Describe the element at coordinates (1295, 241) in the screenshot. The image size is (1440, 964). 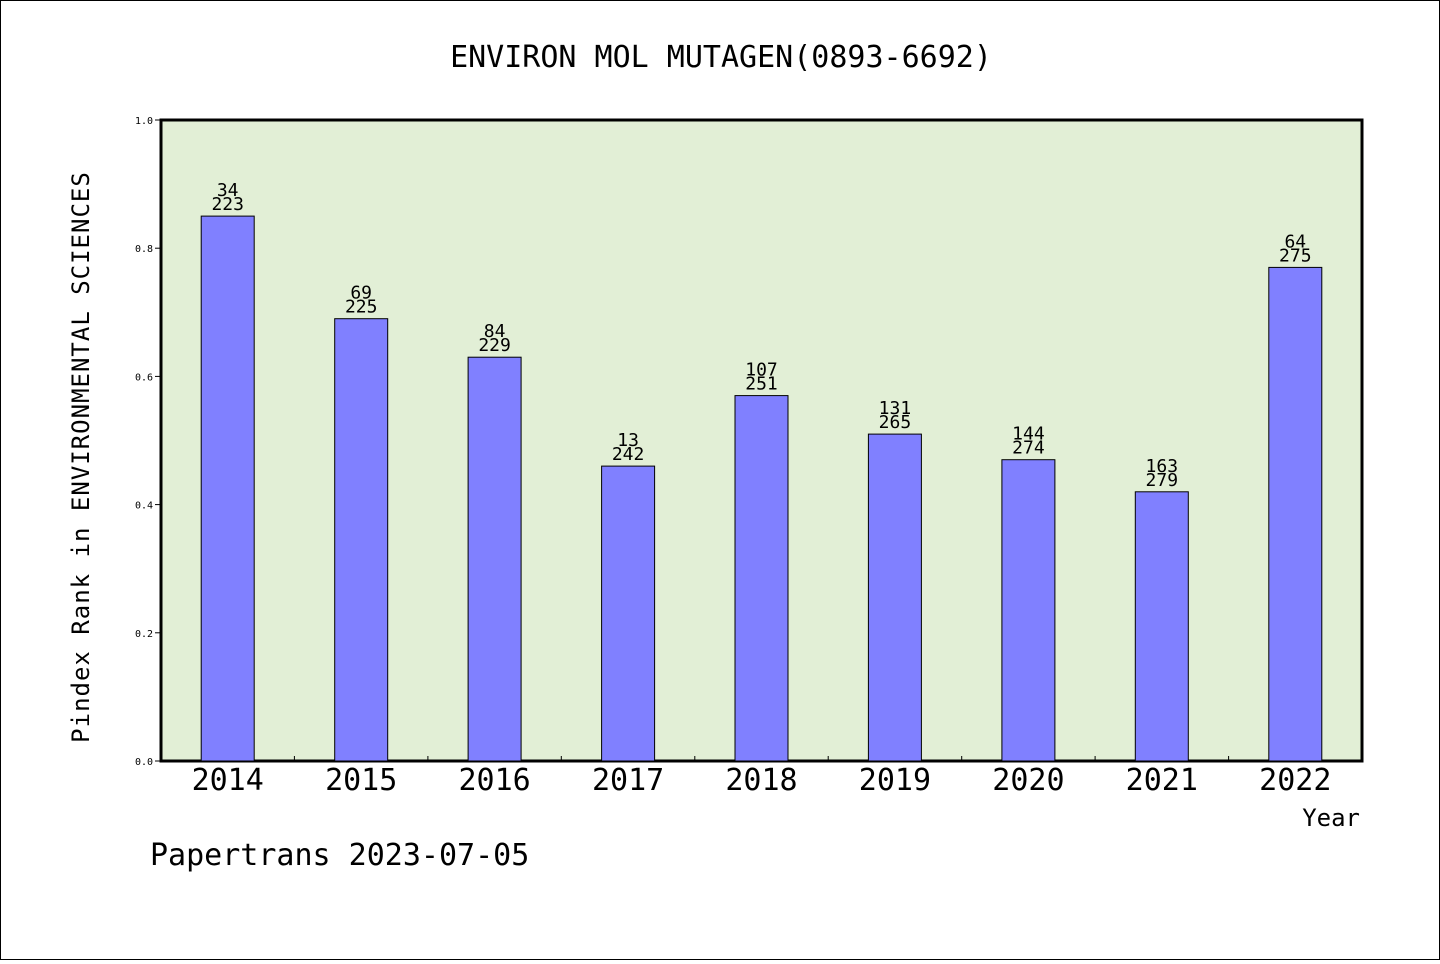
I see `data-label-top-2022: 64` at that location.